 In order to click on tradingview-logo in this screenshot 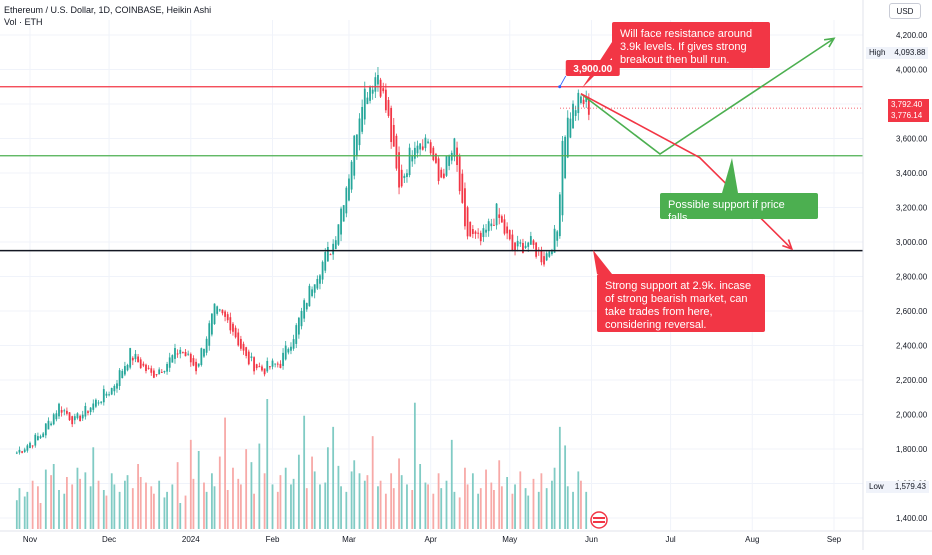, I will do `click(599, 520)`.